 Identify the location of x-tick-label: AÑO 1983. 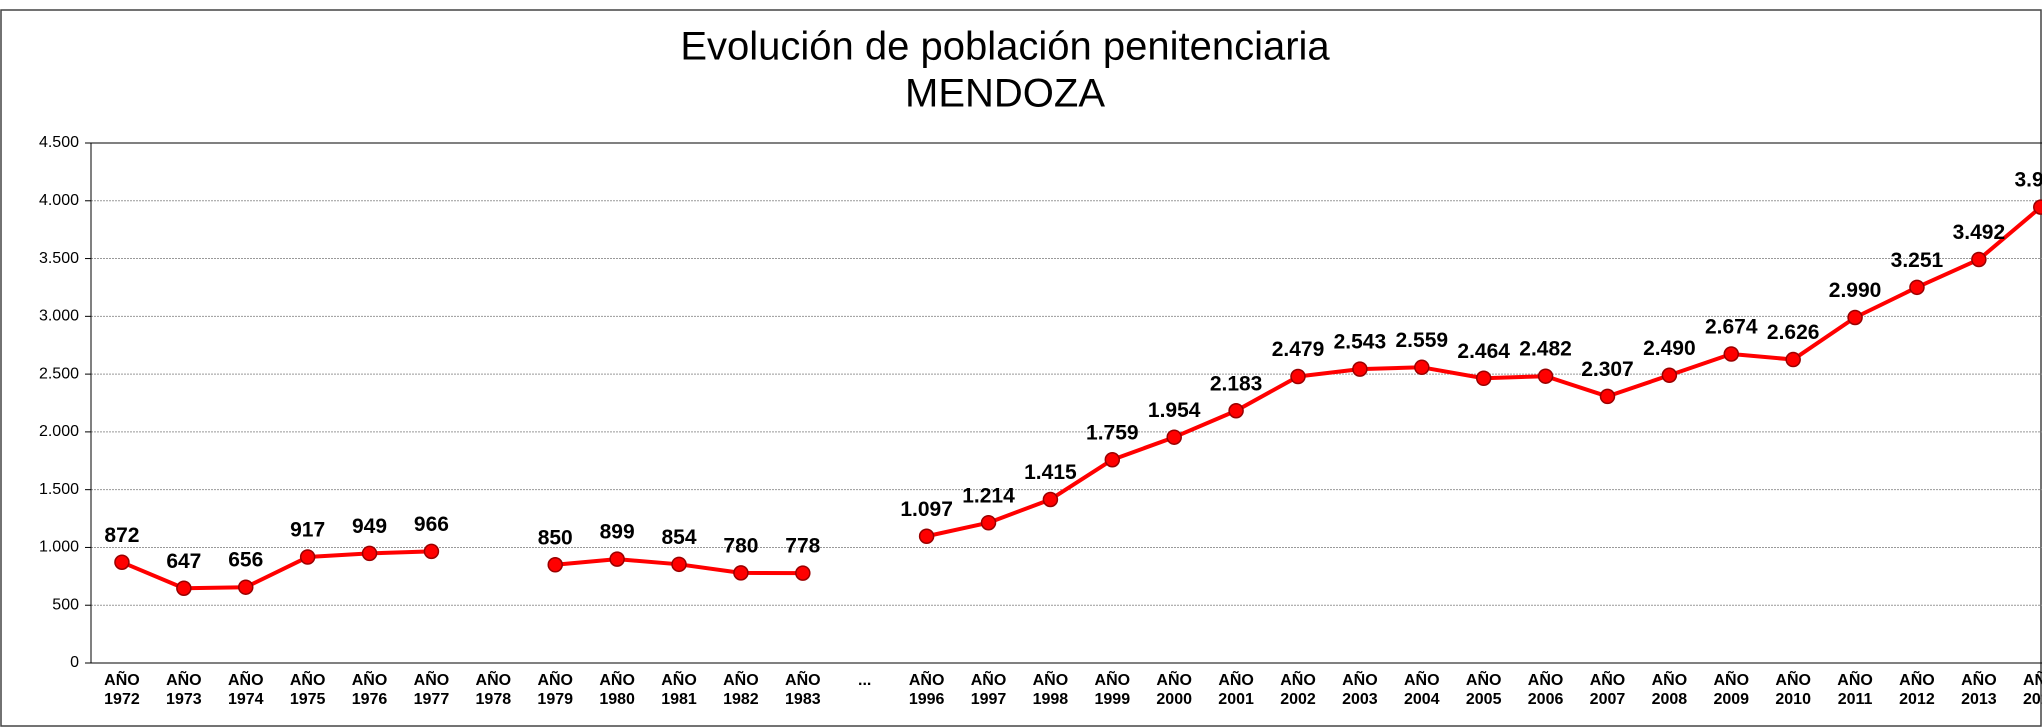
(803, 690).